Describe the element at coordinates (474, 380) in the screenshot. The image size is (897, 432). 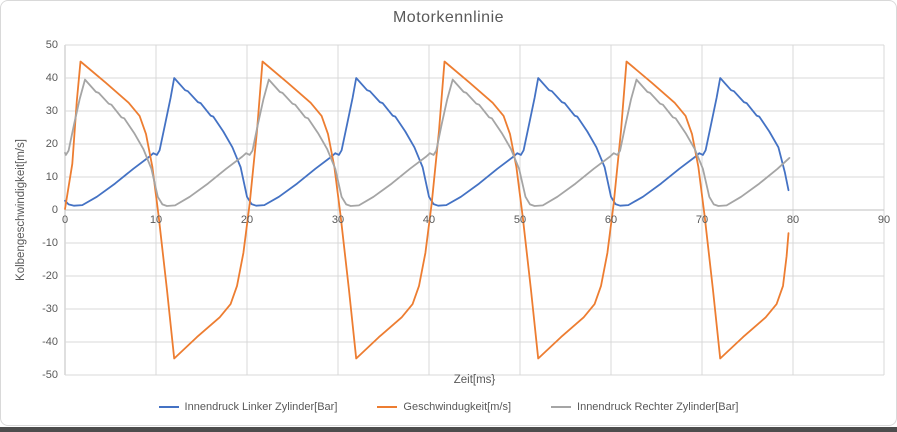
I see `x-axis-title: Zeit[ms}` at that location.